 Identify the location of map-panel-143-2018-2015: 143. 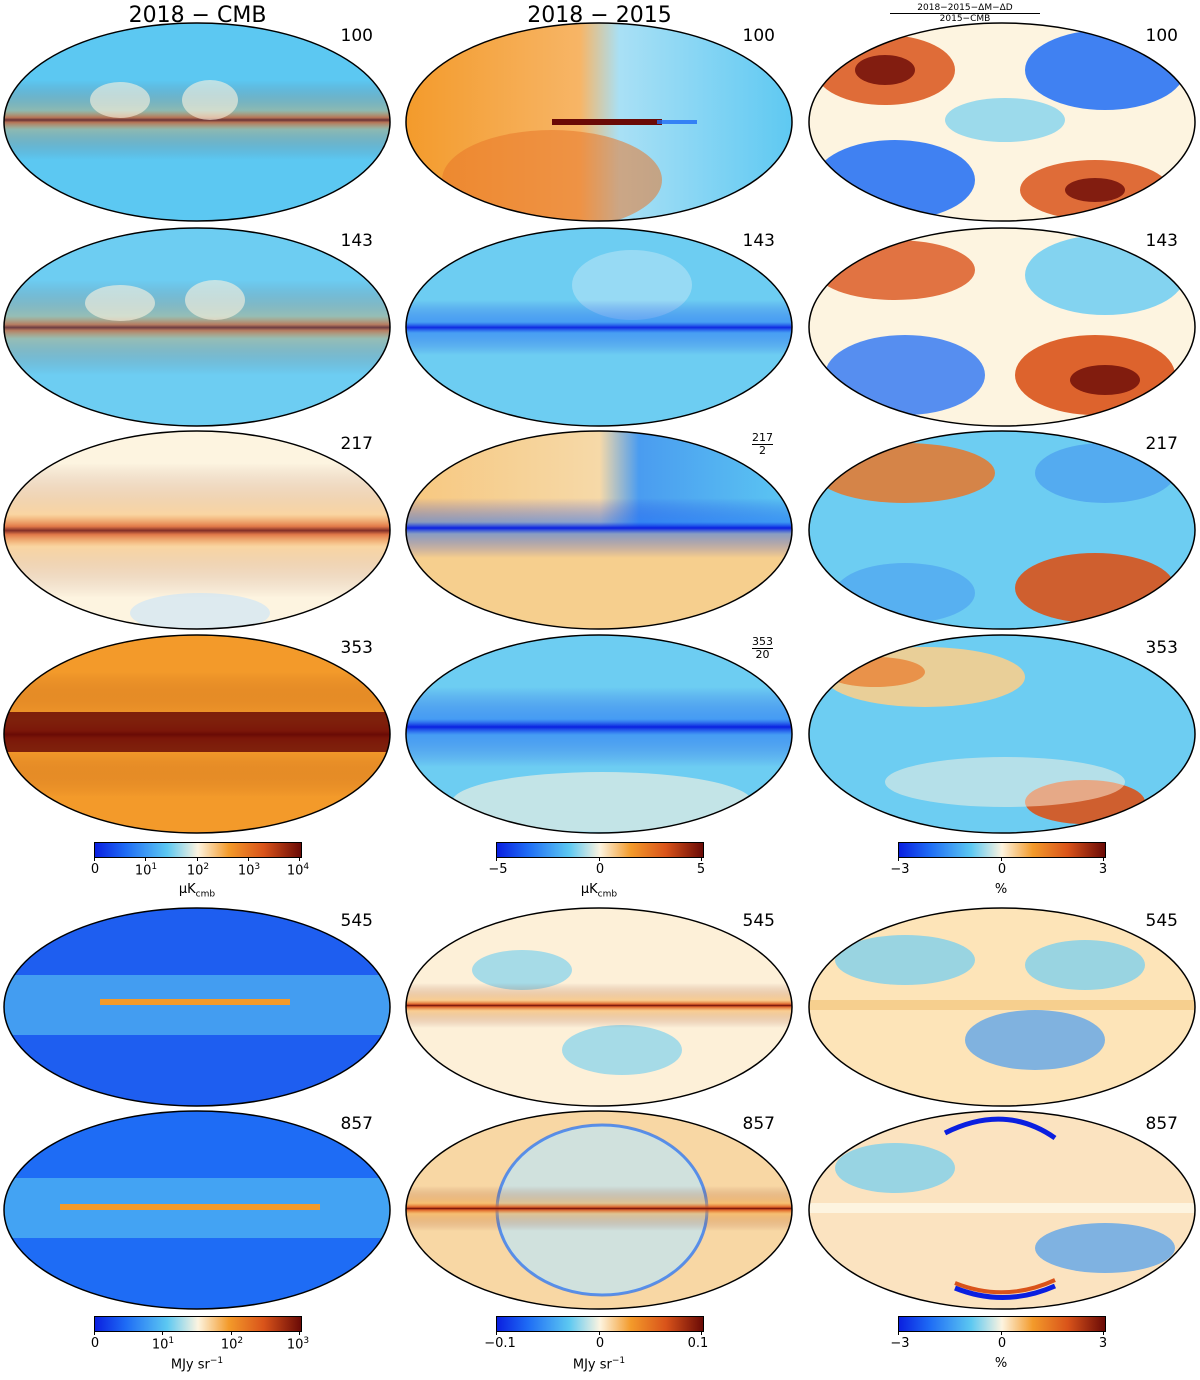
(599, 327).